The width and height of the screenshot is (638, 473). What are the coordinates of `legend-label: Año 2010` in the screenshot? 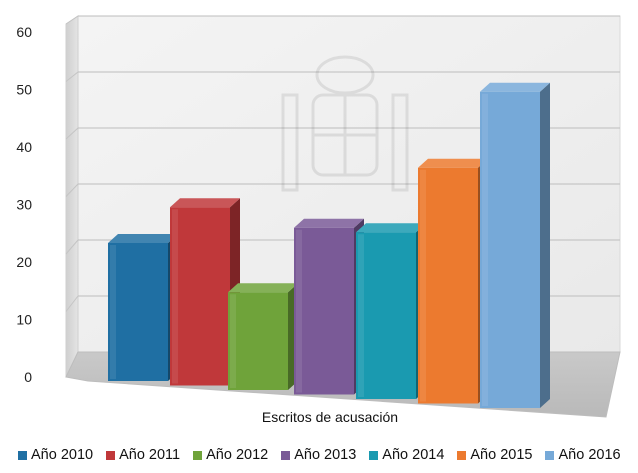 It's located at (62, 455).